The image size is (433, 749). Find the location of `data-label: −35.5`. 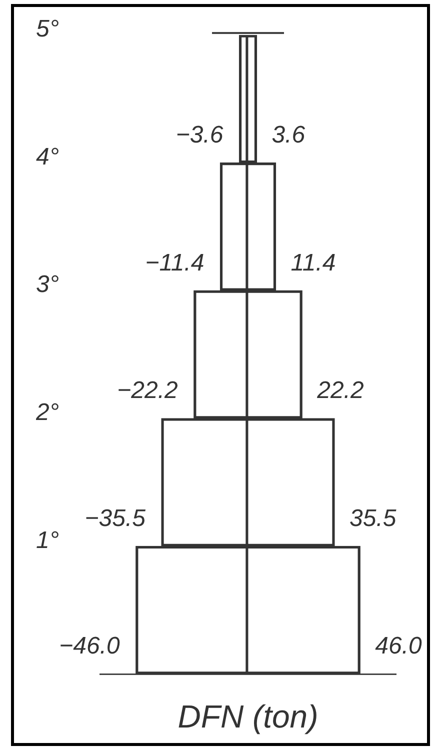

data-label: −35.5 is located at coordinates (115, 518).